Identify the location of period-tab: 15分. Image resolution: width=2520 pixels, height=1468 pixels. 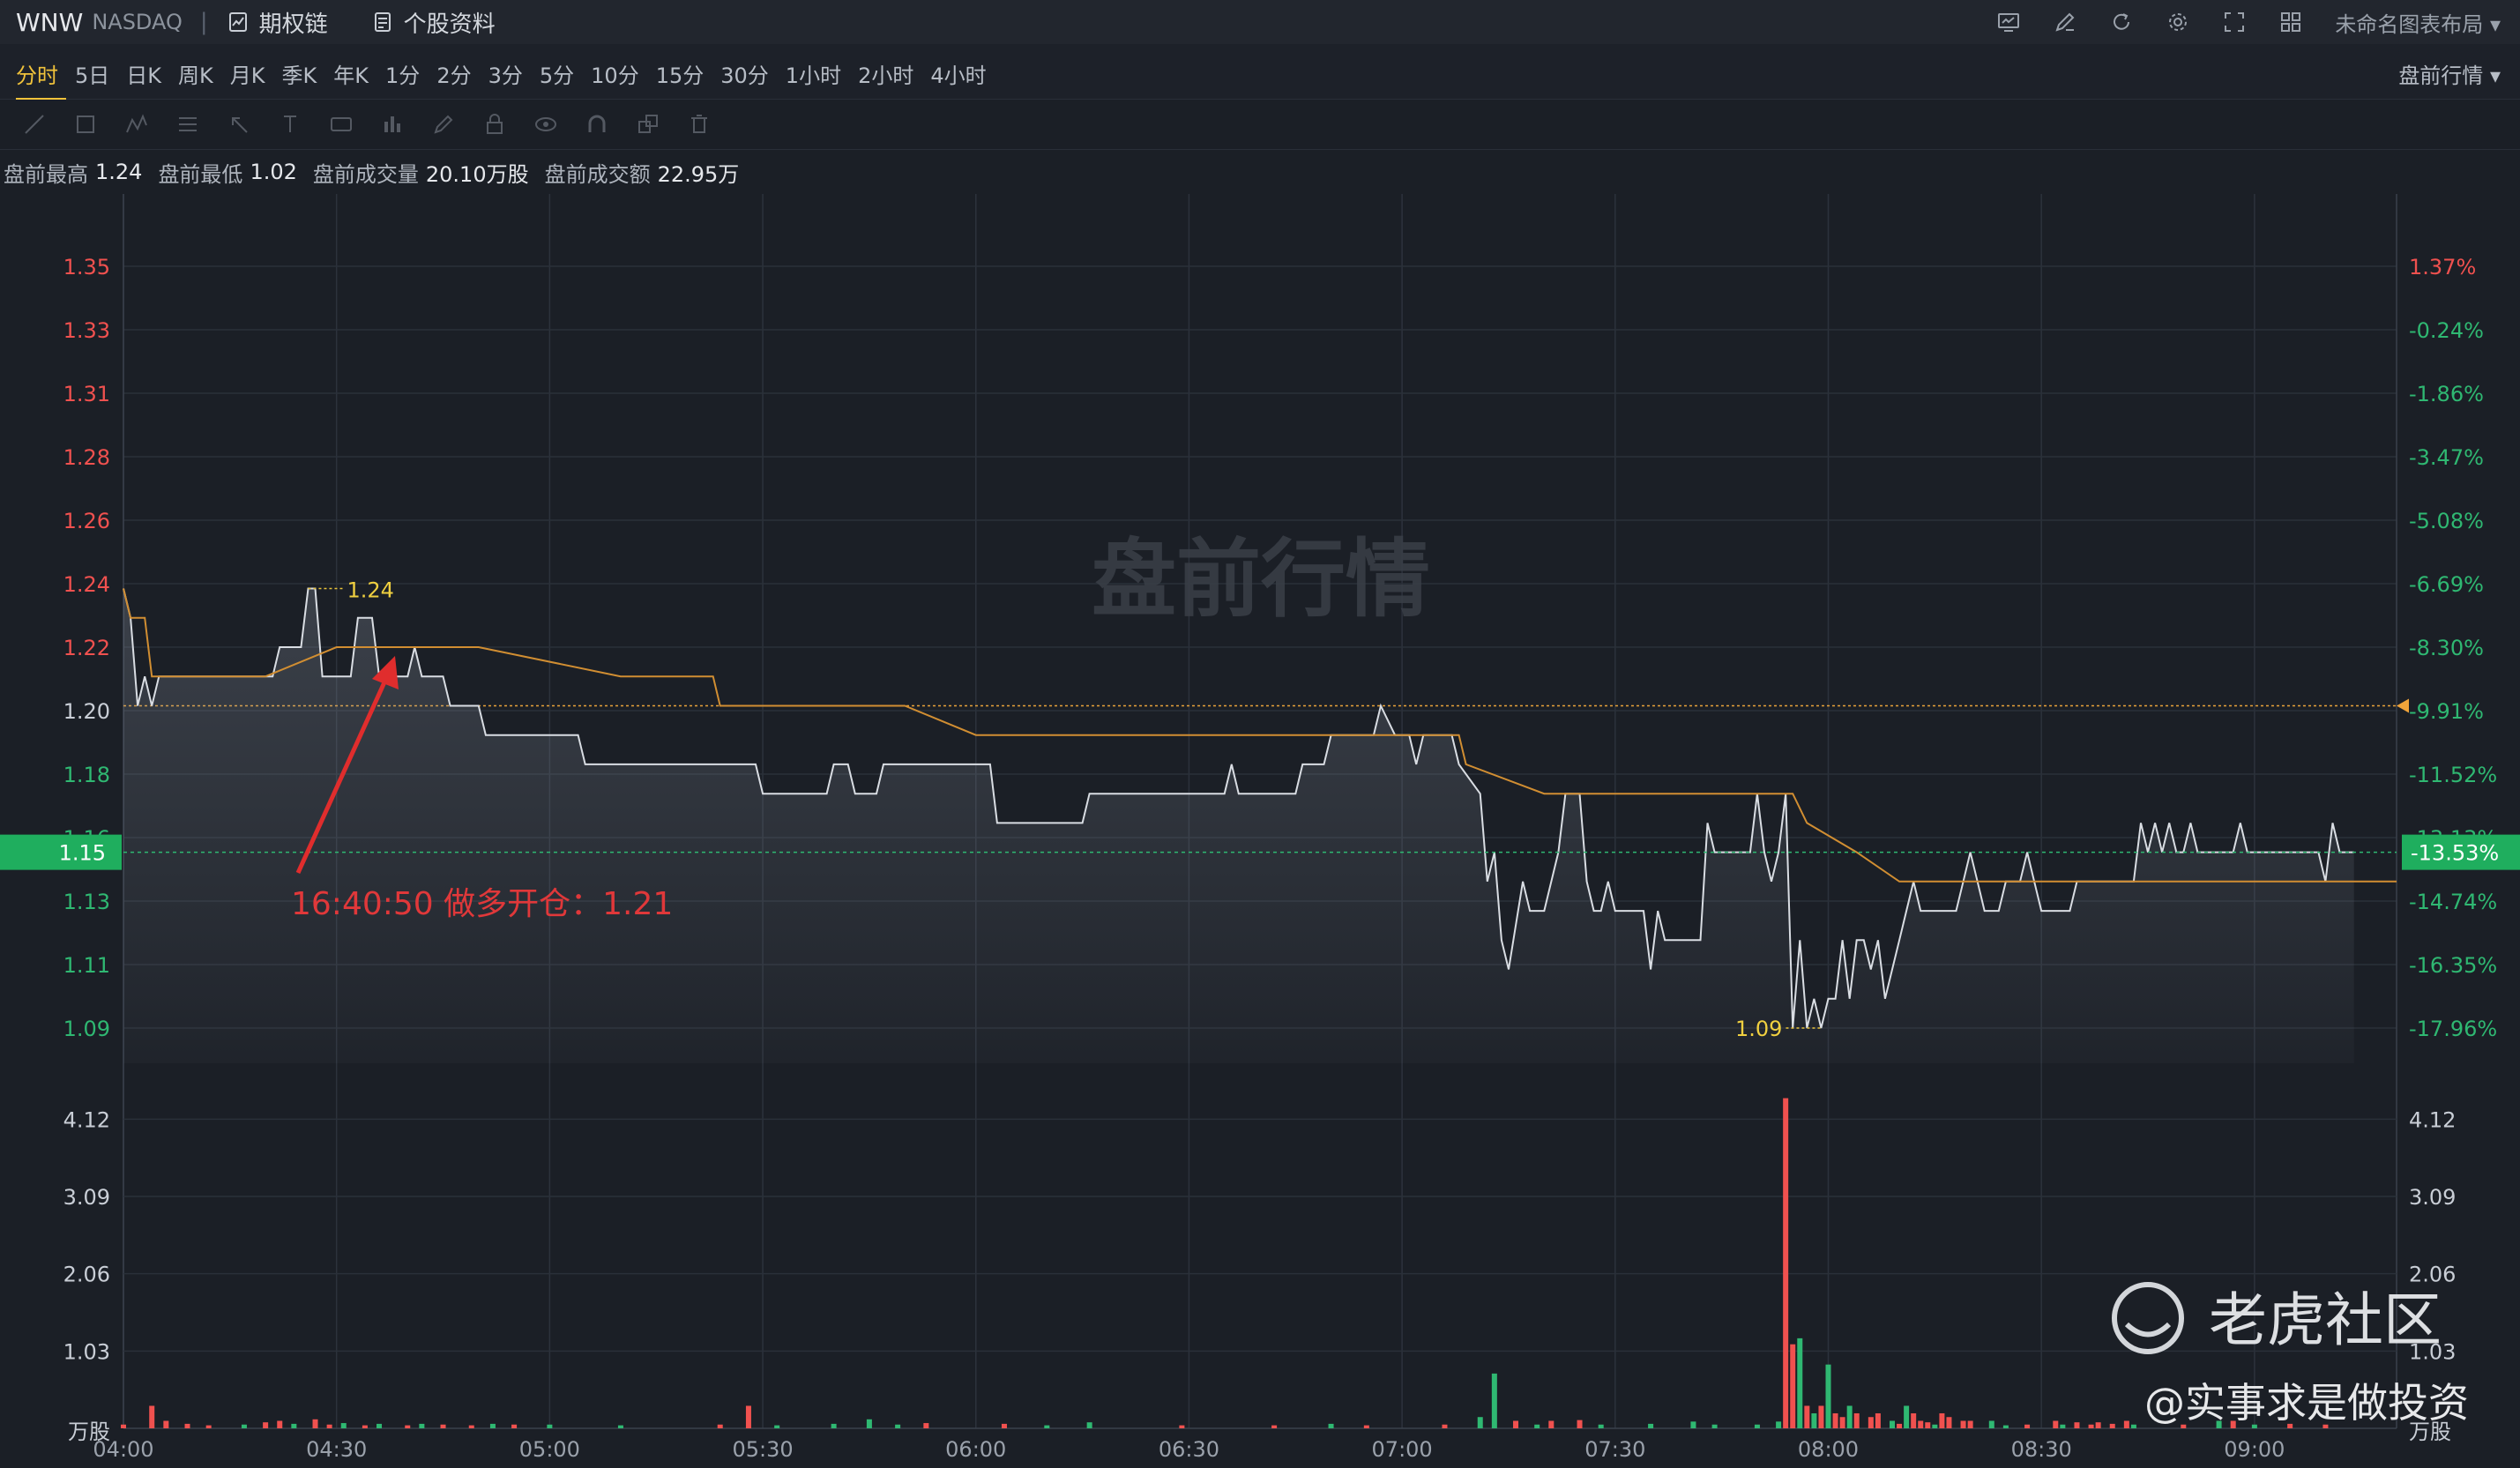
(680, 76).